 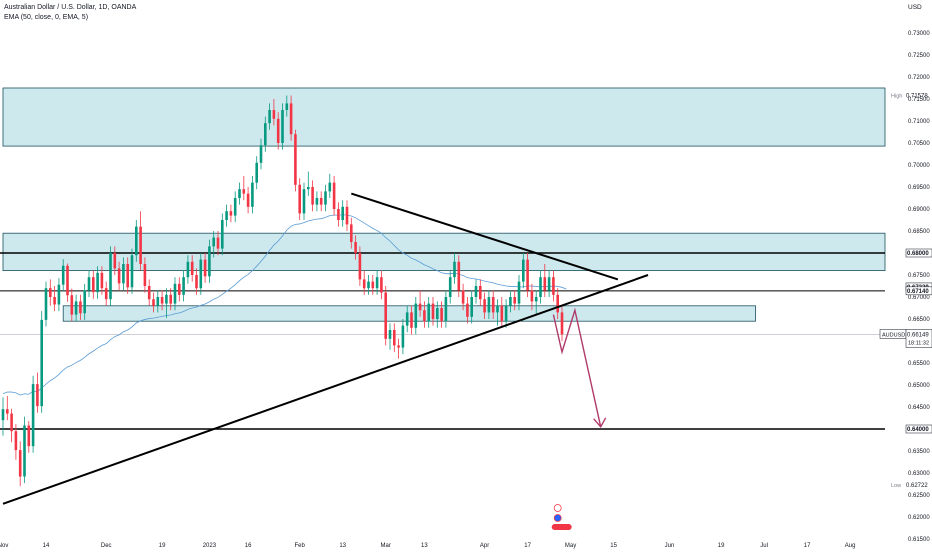 What do you see at coordinates (919, 364) in the screenshot?
I see `y-tick-label: 0.65500` at bounding box center [919, 364].